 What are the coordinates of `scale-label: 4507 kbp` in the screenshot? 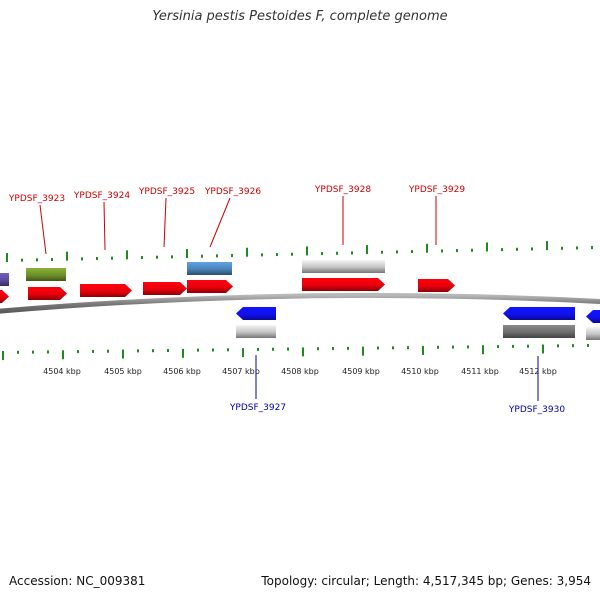 It's located at (241, 371).